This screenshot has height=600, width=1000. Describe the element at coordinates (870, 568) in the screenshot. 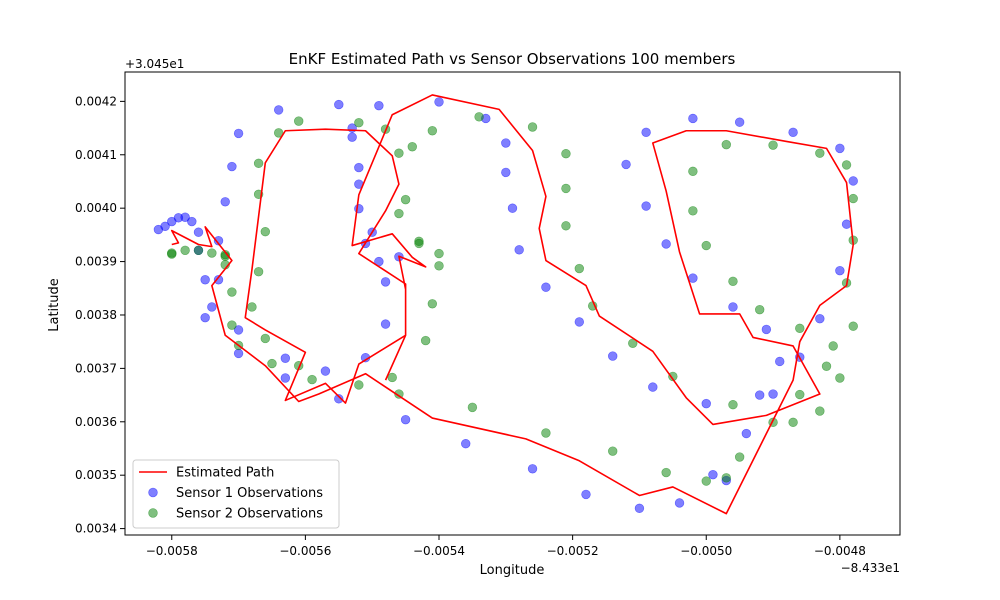

I see `x-axis-offset-label: −8.433e1` at that location.